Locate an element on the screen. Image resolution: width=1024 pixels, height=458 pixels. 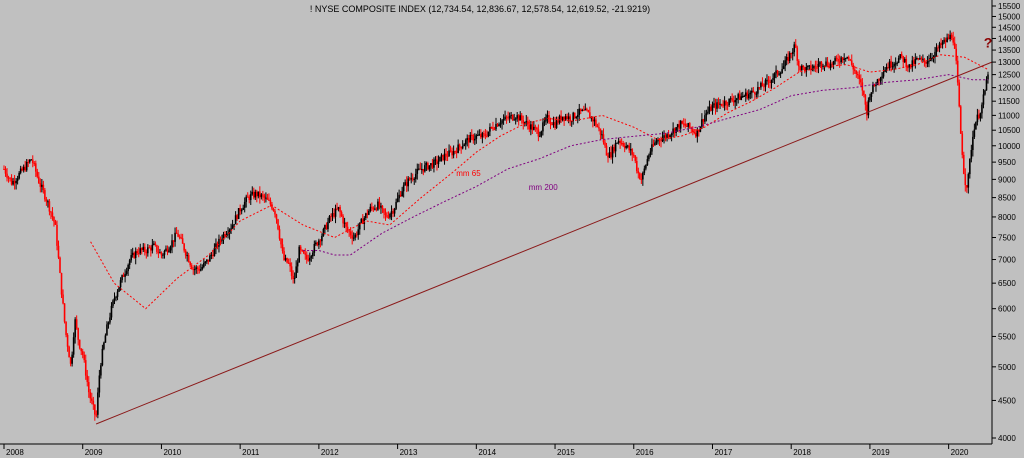
y-tick-label: 11500 is located at coordinates (1009, 101).